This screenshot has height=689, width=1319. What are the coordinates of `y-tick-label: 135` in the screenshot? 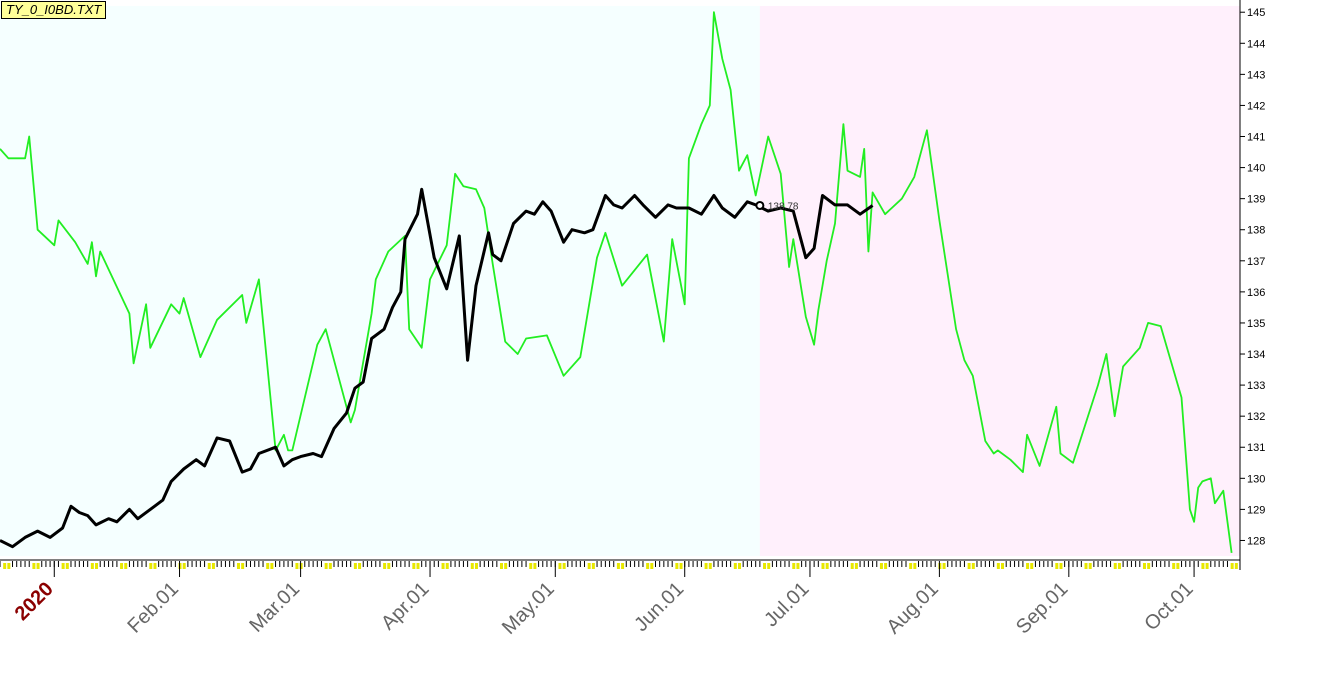 It's located at (1256, 324).